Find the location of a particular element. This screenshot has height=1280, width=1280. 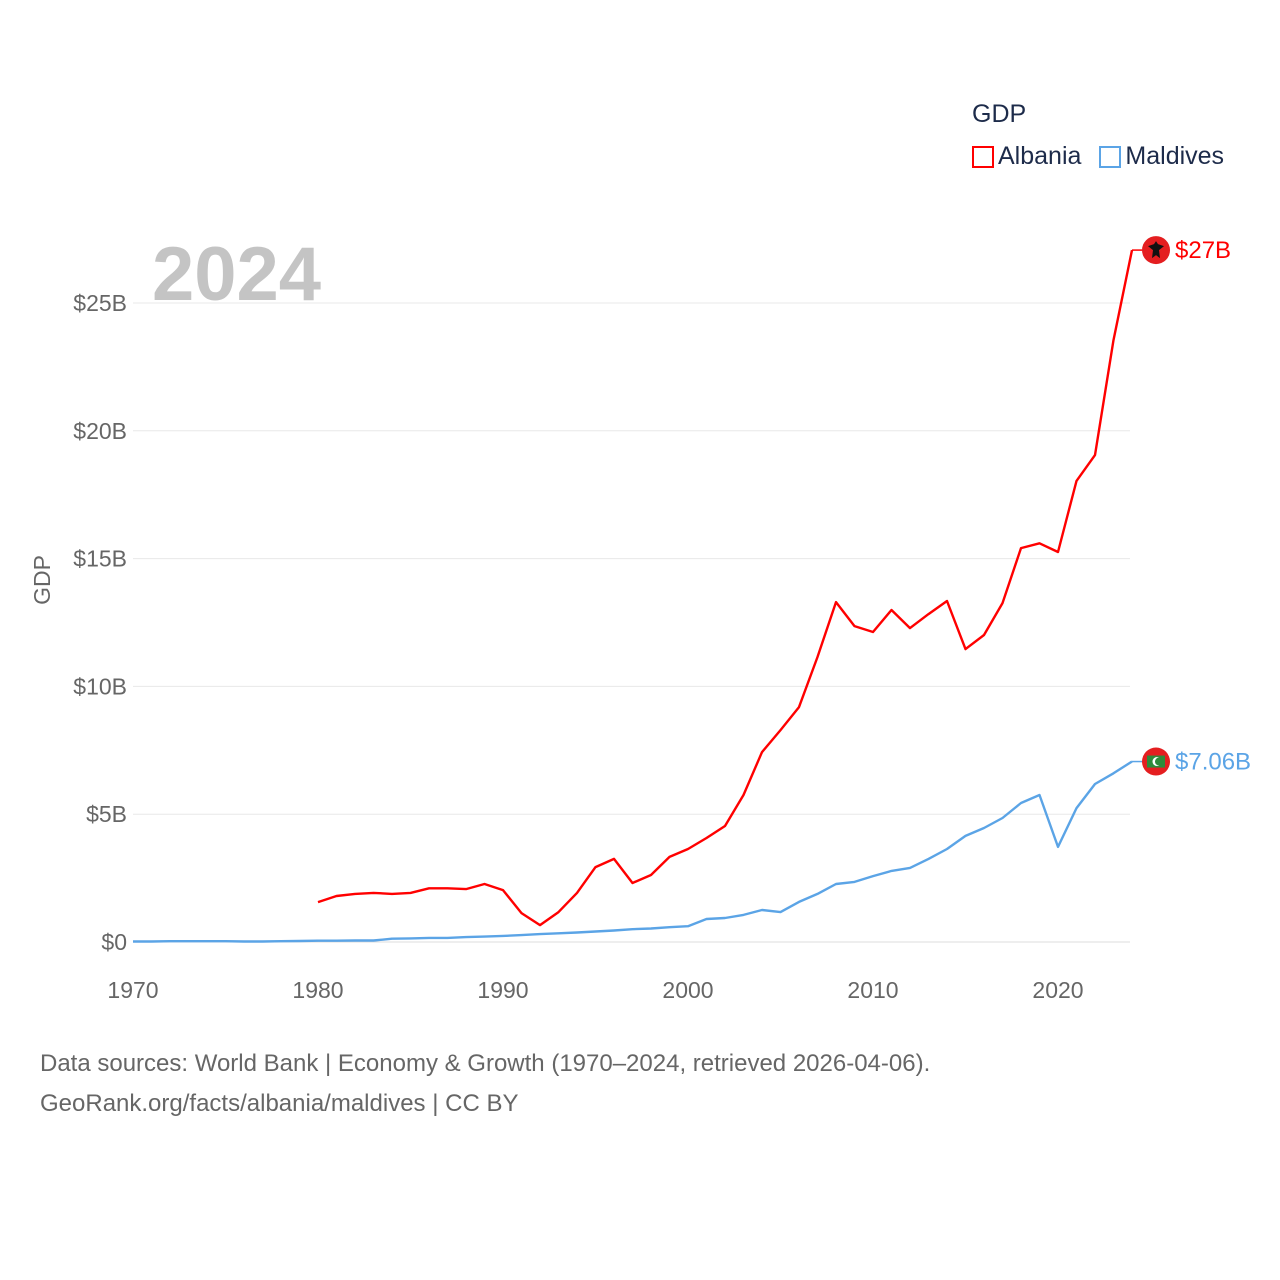

x-tick-label: 1970 is located at coordinates (132, 990).